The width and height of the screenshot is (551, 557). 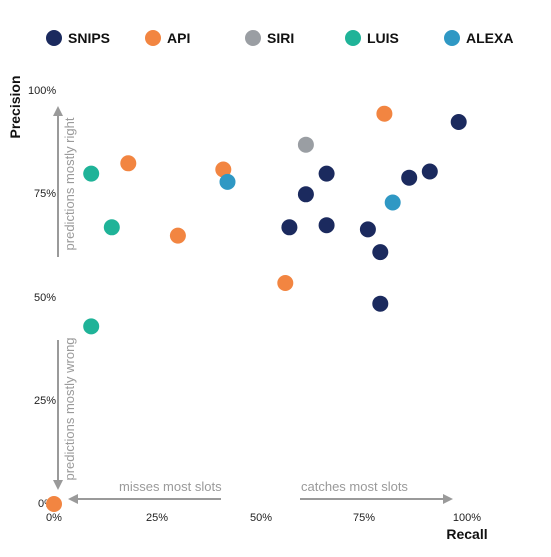 What do you see at coordinates (467, 518) in the screenshot?
I see `x-tick-label: 100%` at bounding box center [467, 518].